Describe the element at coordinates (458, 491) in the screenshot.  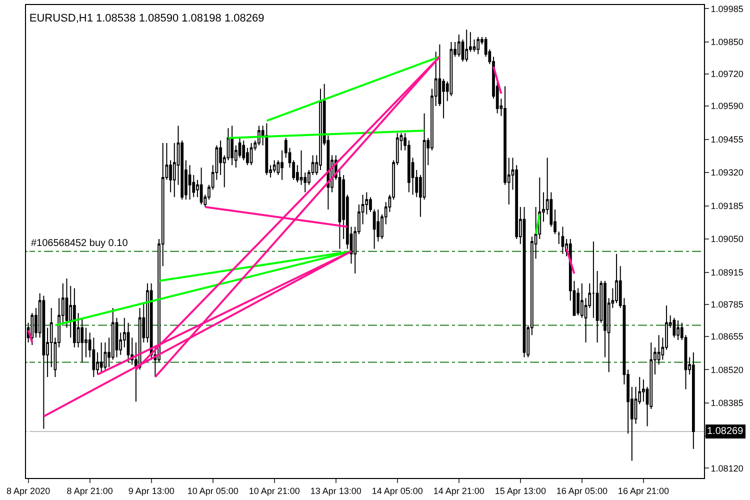
I see `x-tick-label: 14 Apr 21:00` at that location.